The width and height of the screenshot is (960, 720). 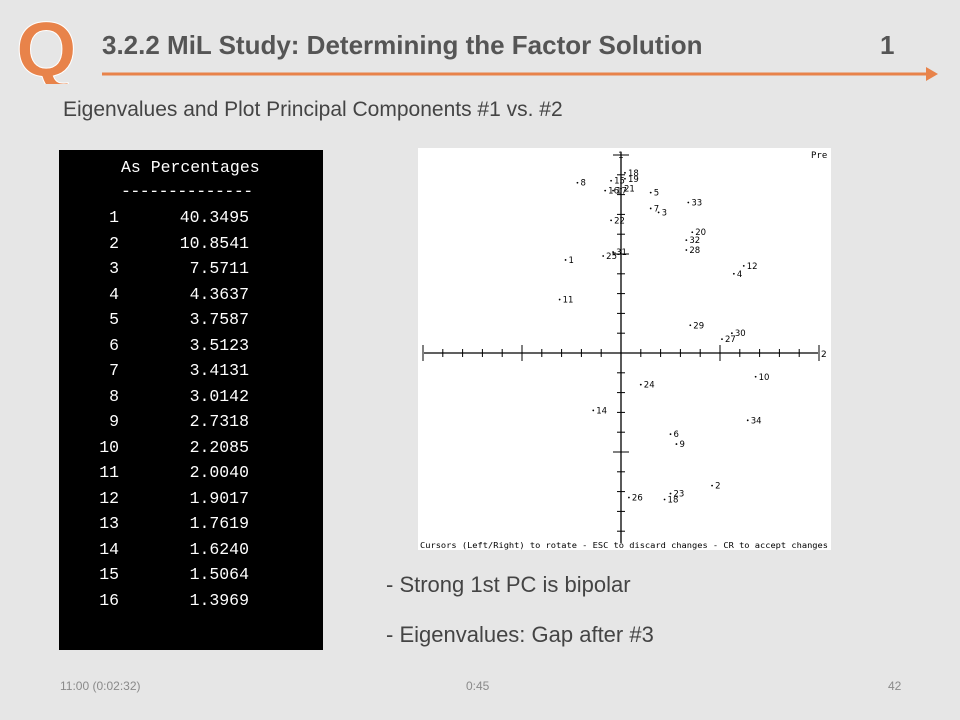 I want to click on data-point-label: 31, so click(x=621, y=253).